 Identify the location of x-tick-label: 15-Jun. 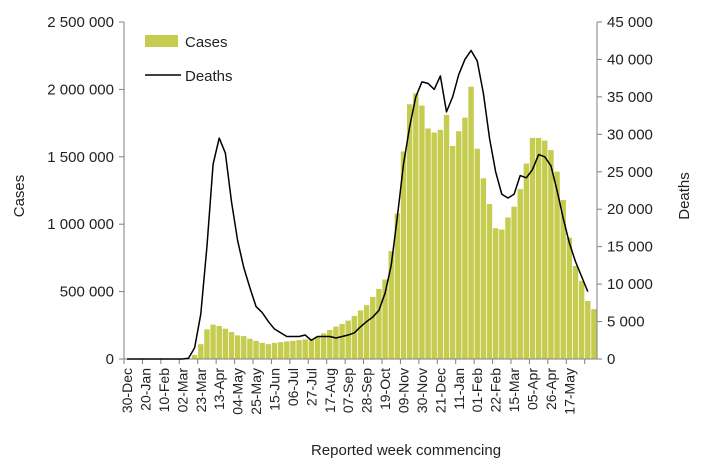
(275, 389).